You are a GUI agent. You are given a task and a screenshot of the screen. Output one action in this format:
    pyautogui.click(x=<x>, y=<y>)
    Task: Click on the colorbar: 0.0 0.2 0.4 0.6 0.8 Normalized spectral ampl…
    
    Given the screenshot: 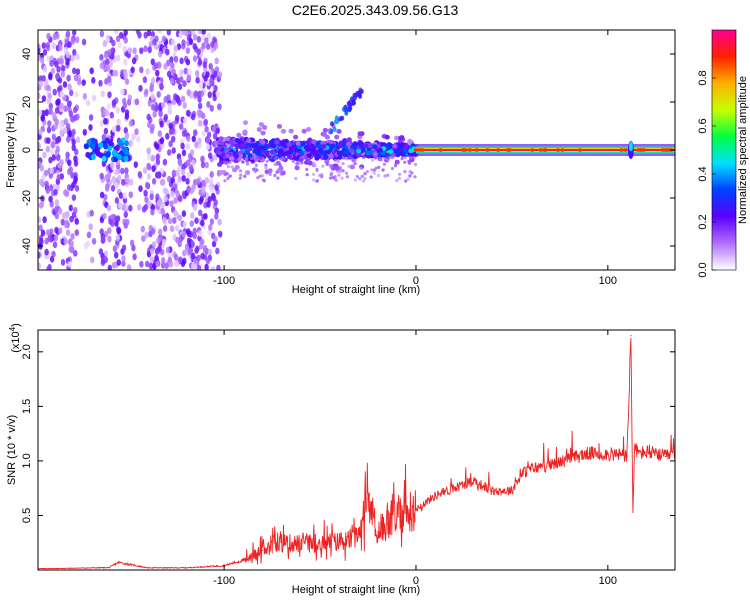 What is the action you would take?
    pyautogui.click(x=723, y=153)
    